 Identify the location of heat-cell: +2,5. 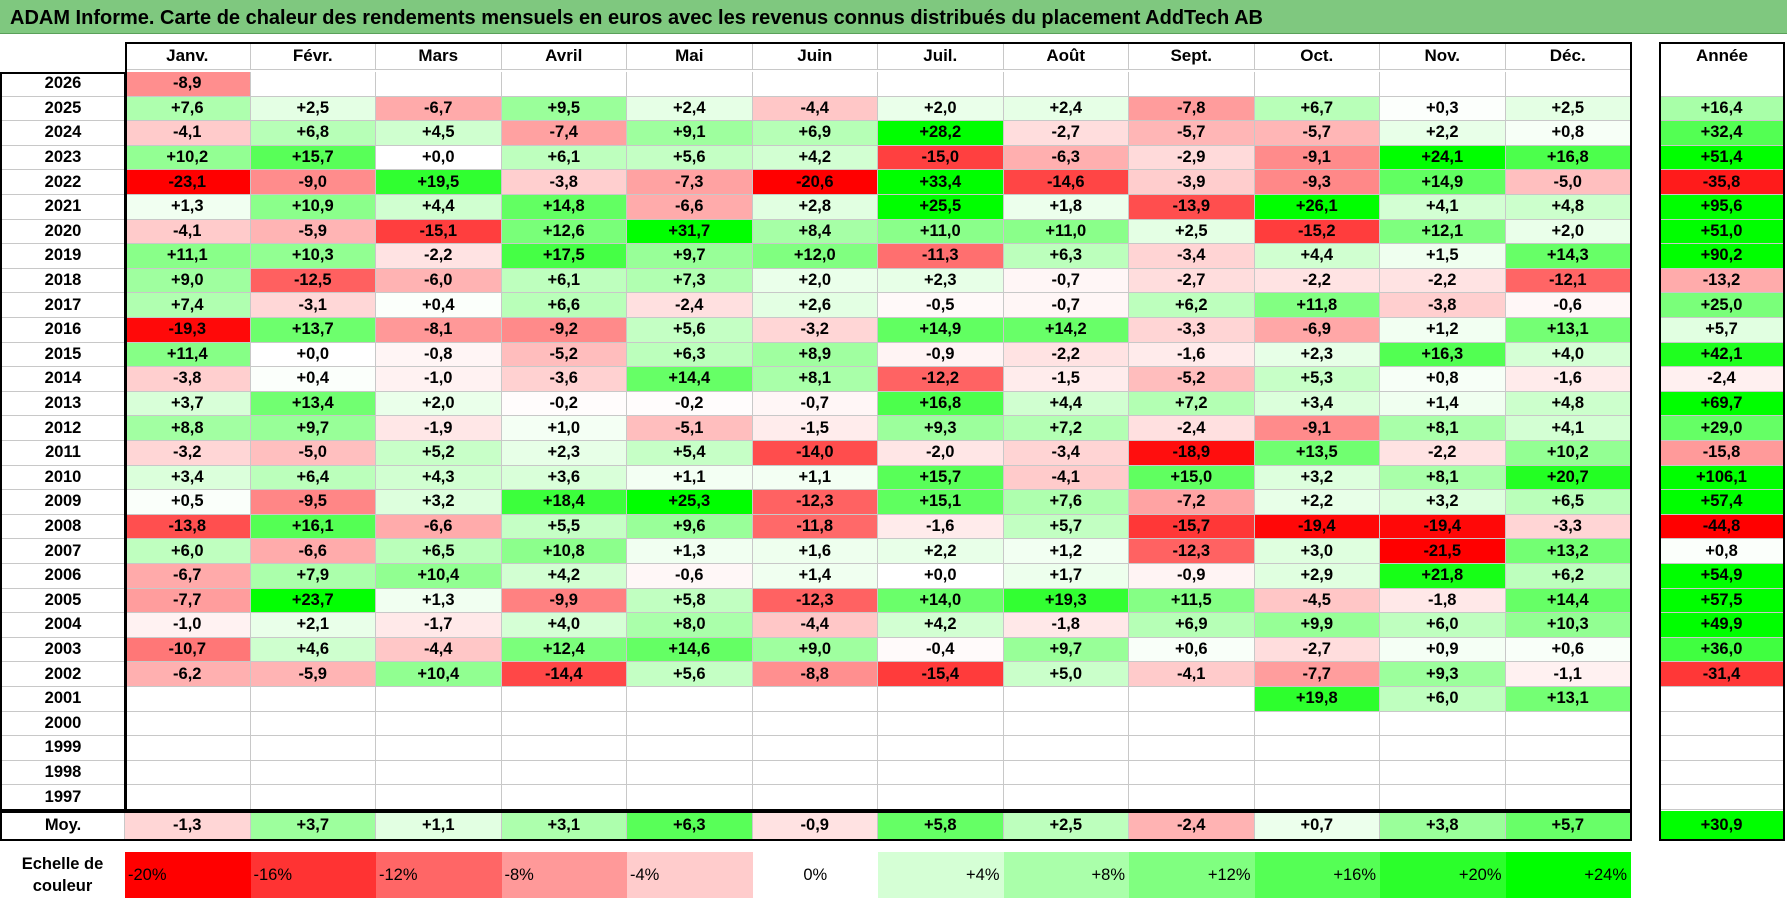
(1568, 109).